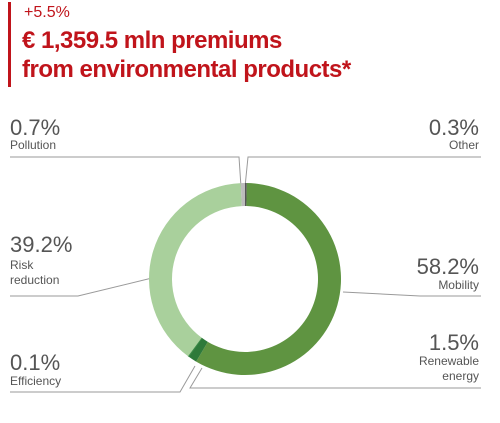  What do you see at coordinates (460, 376) in the screenshot?
I see `category-label-renewable-energy-line2: energy` at bounding box center [460, 376].